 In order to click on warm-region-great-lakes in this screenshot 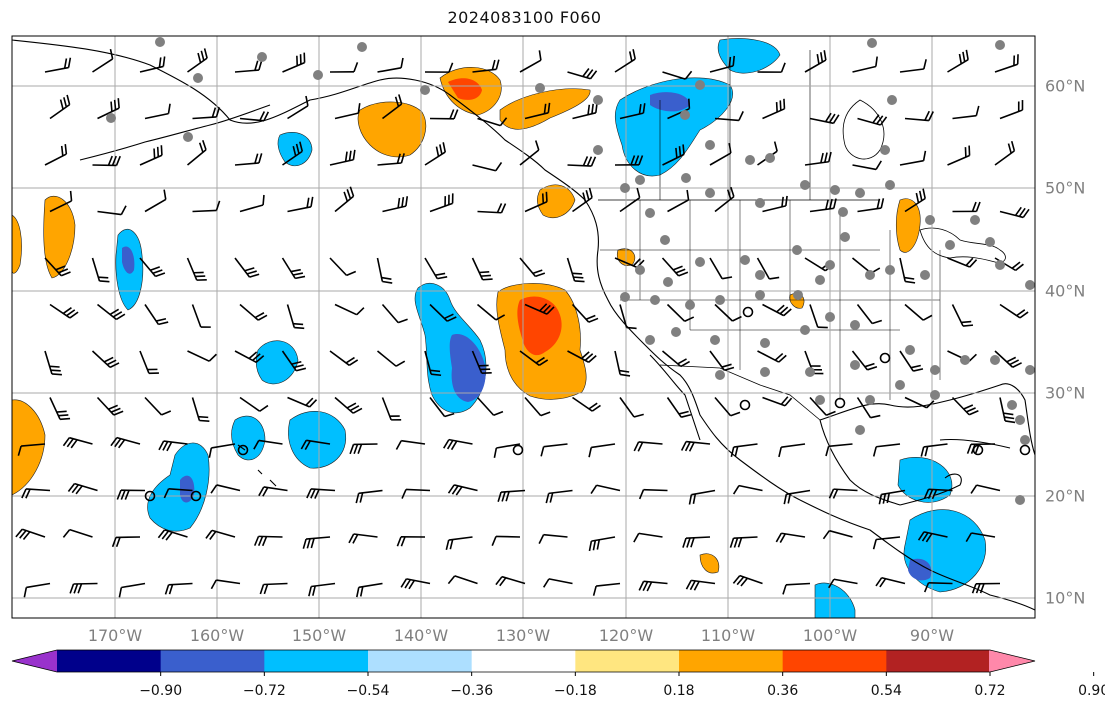, I will do `click(908, 225)`.